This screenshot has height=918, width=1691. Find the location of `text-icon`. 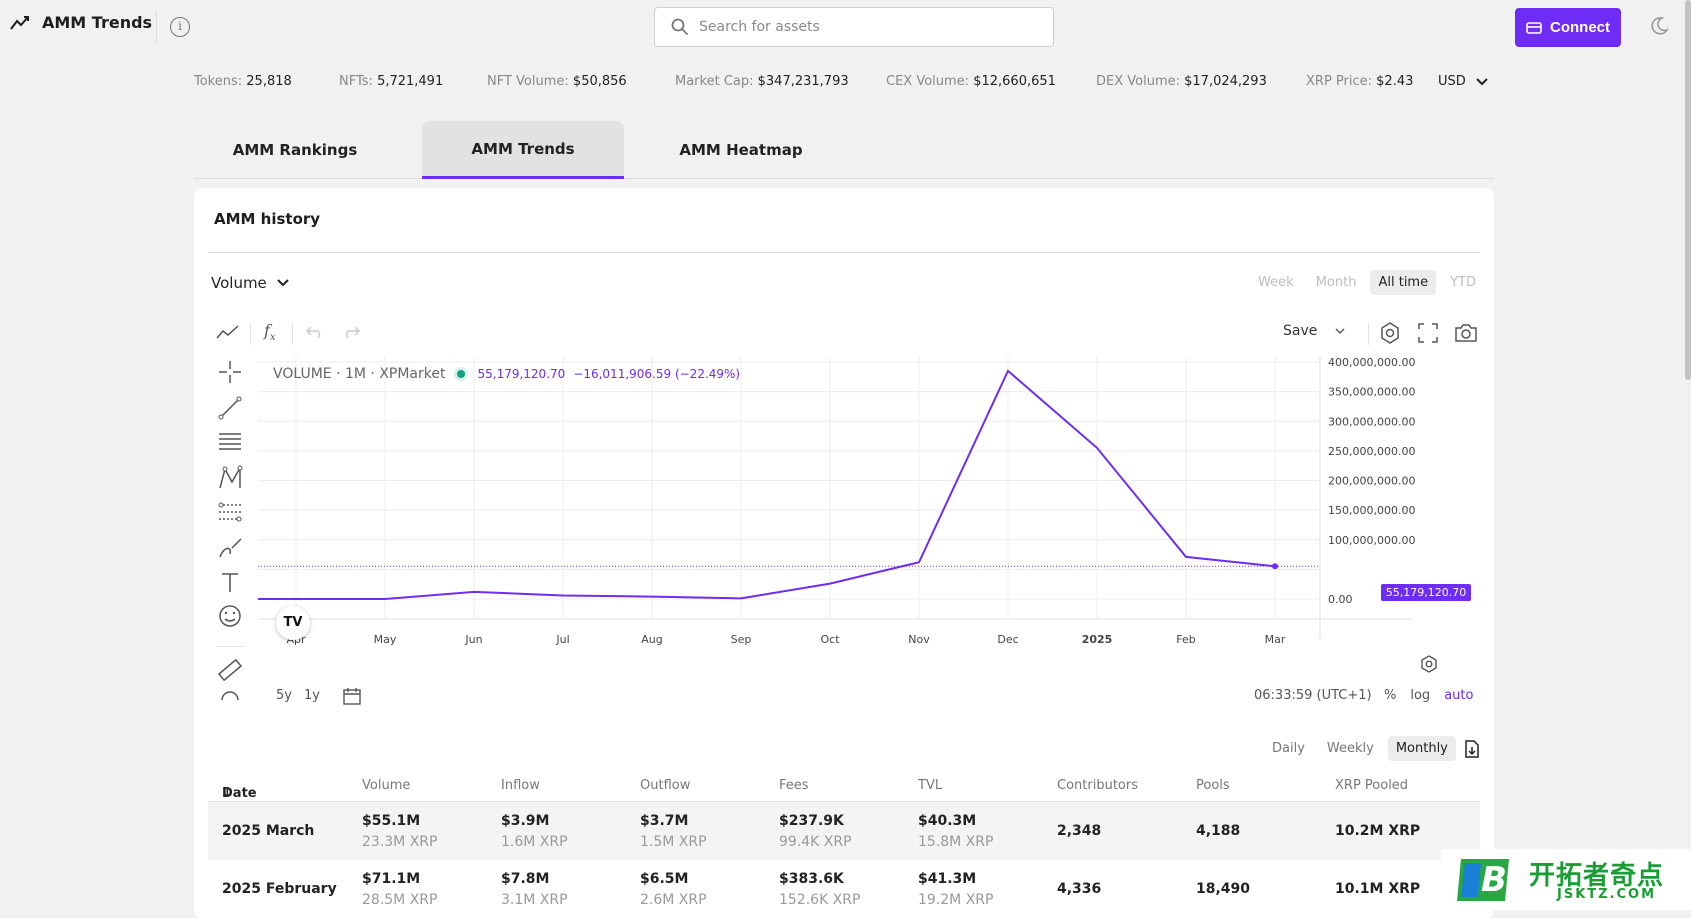

text-icon is located at coordinates (230, 582).